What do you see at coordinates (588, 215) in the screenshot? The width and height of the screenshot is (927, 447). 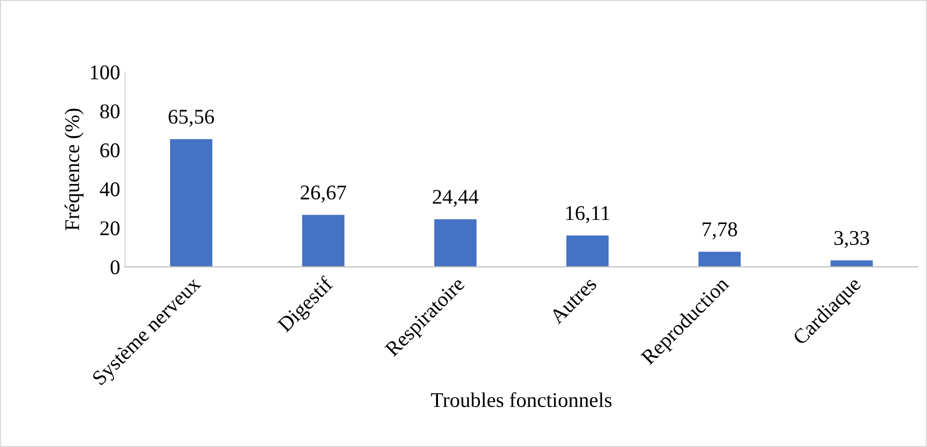 I see `data-label: 16,11` at bounding box center [588, 215].